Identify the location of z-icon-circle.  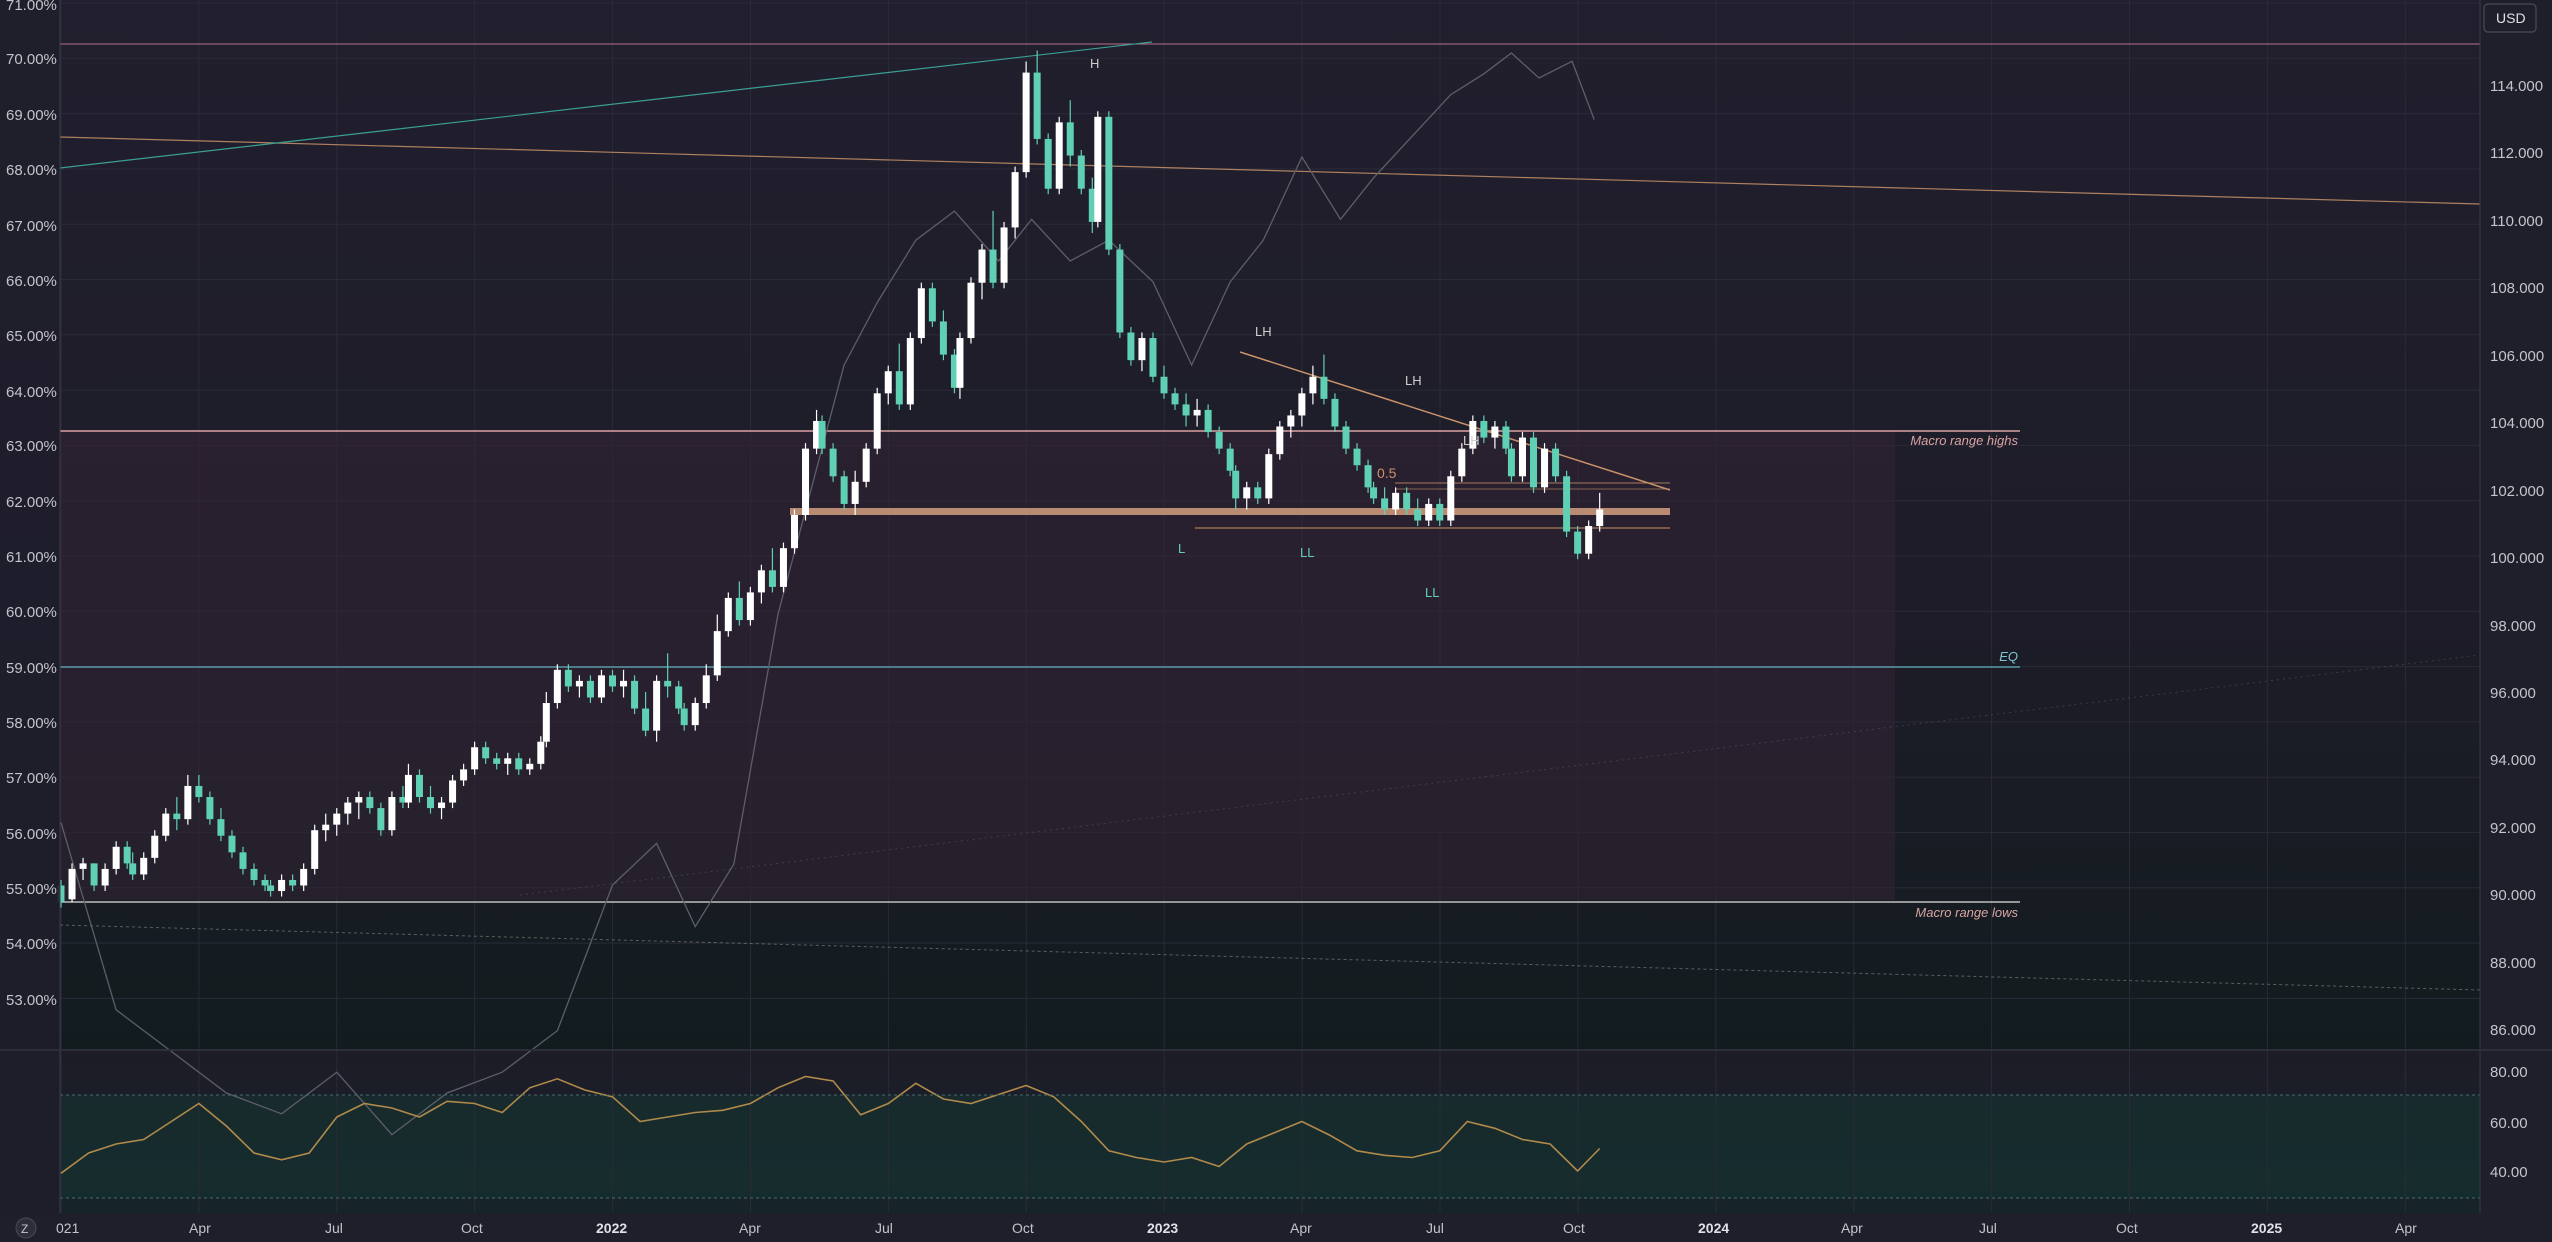
(26, 1228).